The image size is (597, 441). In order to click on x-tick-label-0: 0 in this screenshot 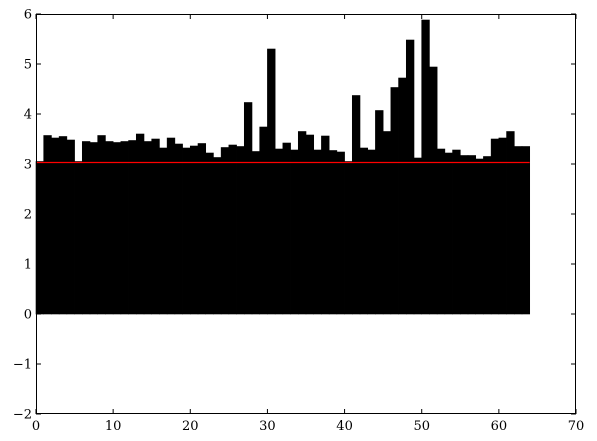, I will do `click(36, 426)`.